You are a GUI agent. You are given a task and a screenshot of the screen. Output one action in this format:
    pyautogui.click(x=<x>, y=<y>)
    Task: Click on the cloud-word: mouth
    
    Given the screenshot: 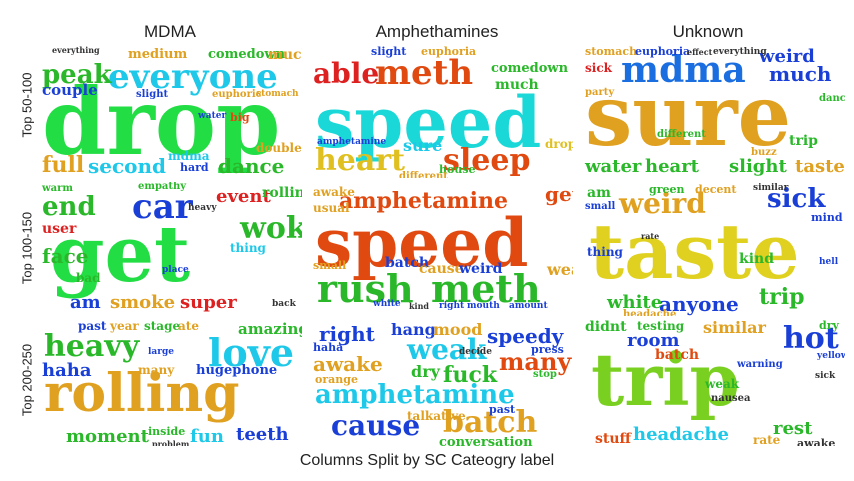 What is the action you would take?
    pyautogui.click(x=483, y=306)
    